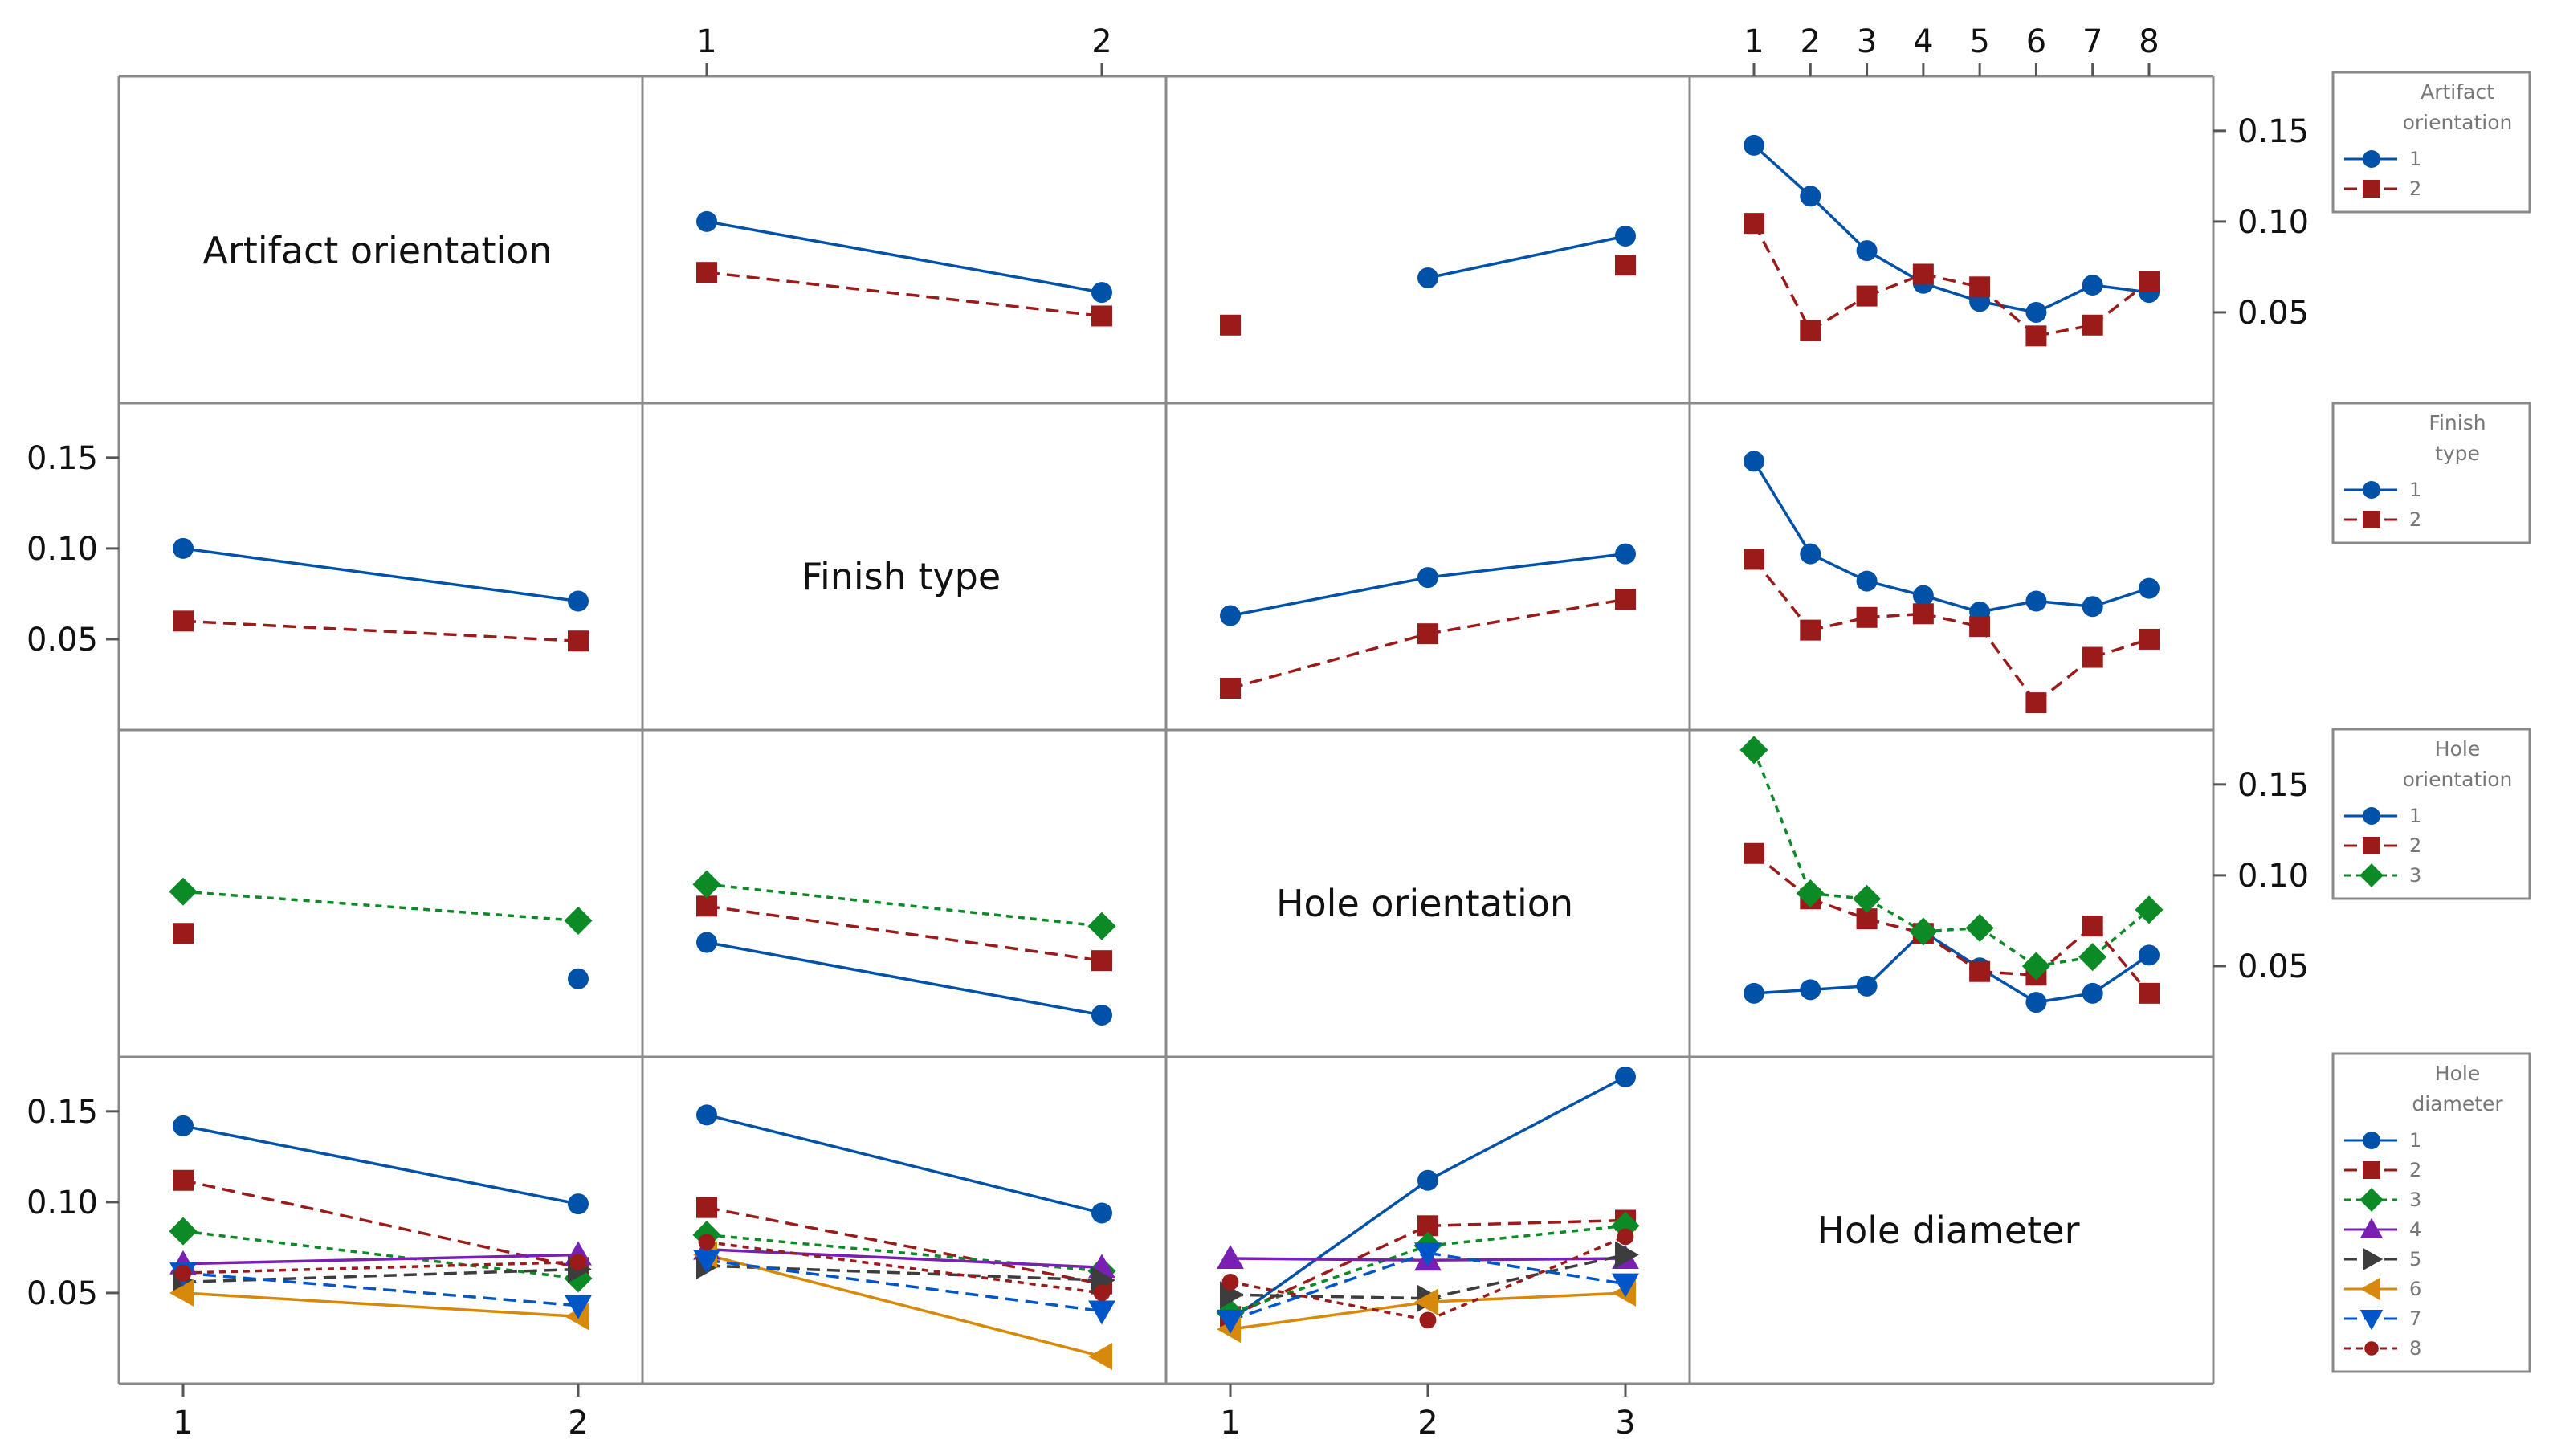 This screenshot has height=1456, width=2549. What do you see at coordinates (1428, 1205) in the screenshot?
I see `panel-r3-c2` at bounding box center [1428, 1205].